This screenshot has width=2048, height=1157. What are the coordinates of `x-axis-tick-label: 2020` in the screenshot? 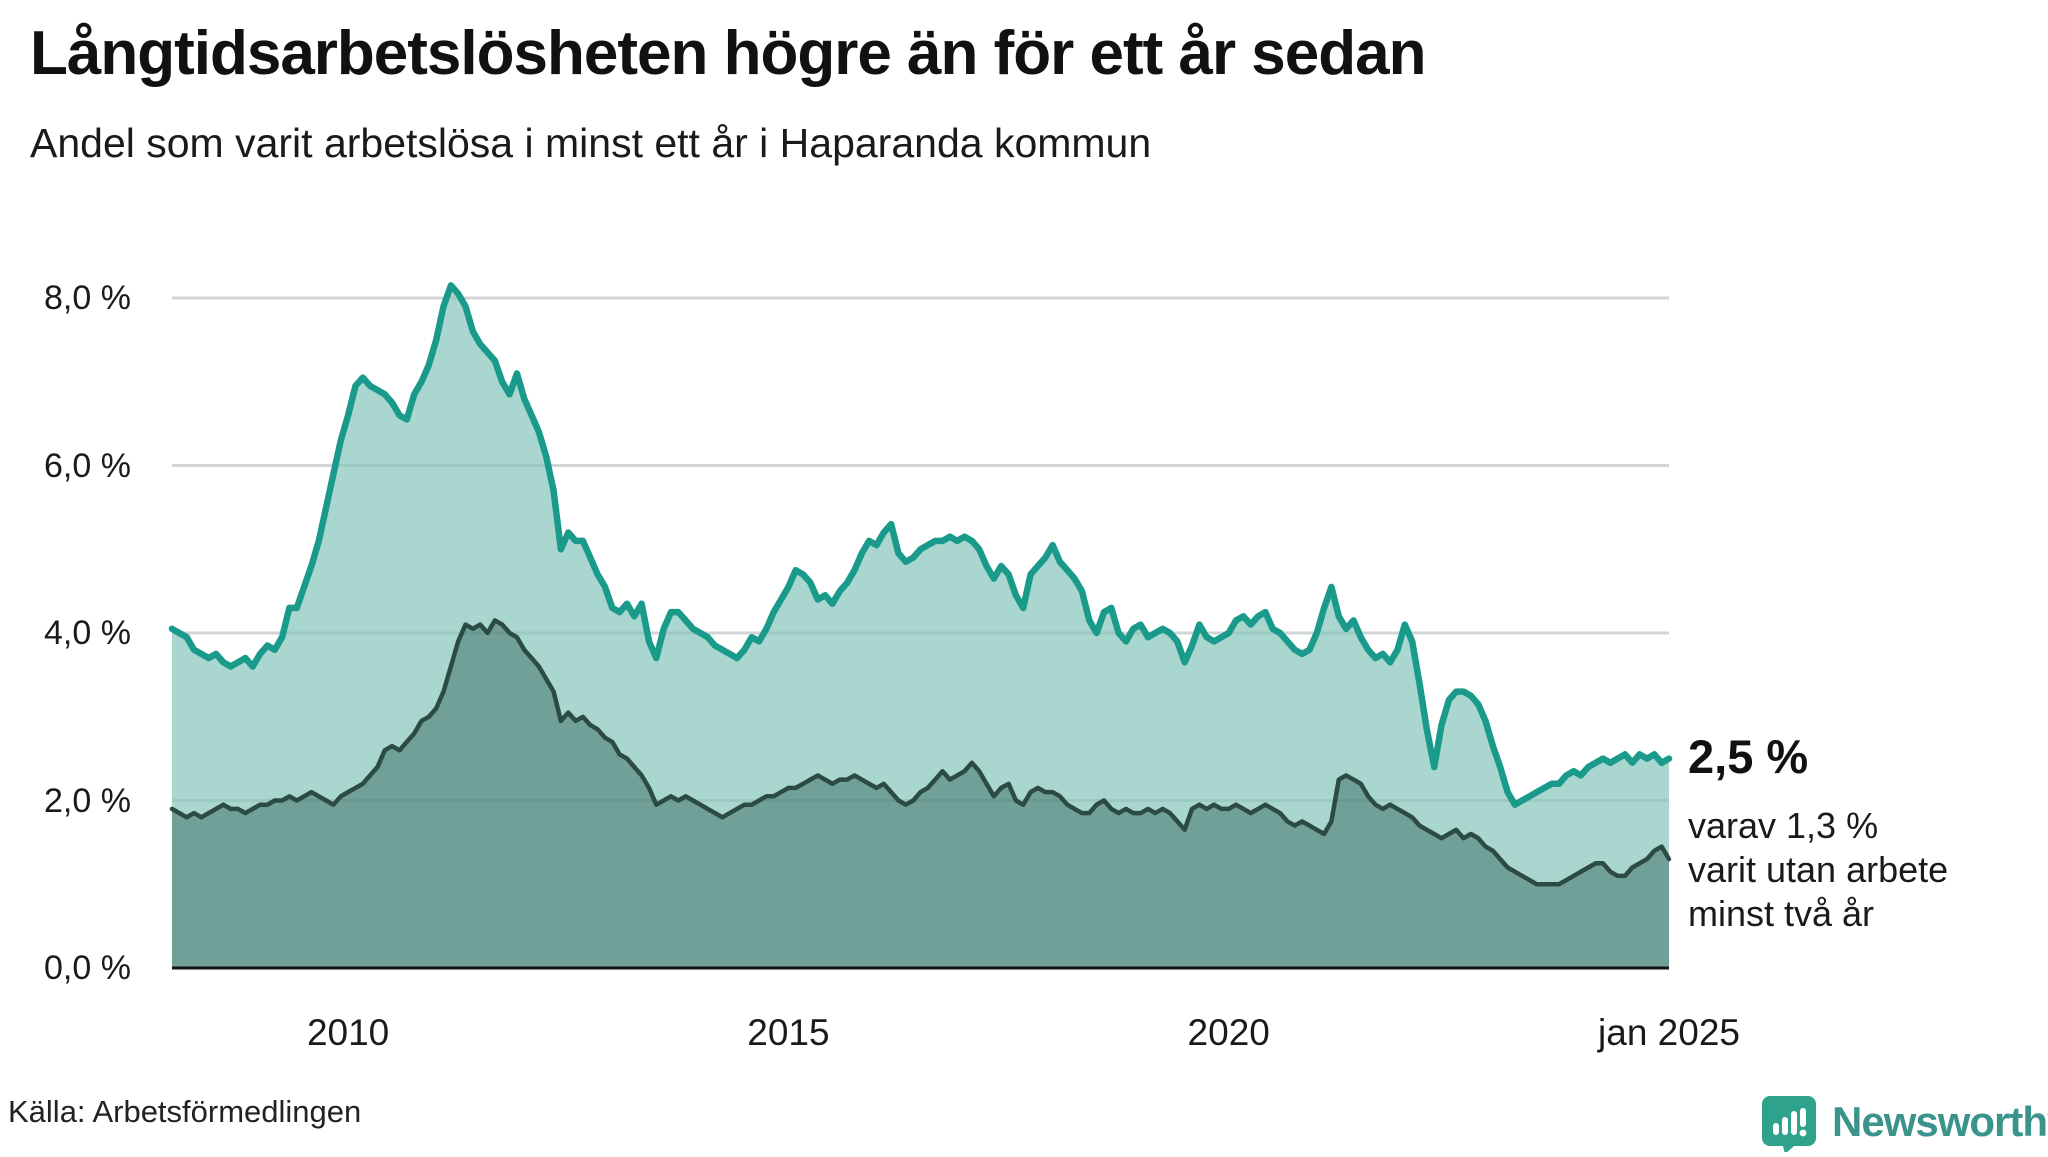 It's located at (1228, 1032).